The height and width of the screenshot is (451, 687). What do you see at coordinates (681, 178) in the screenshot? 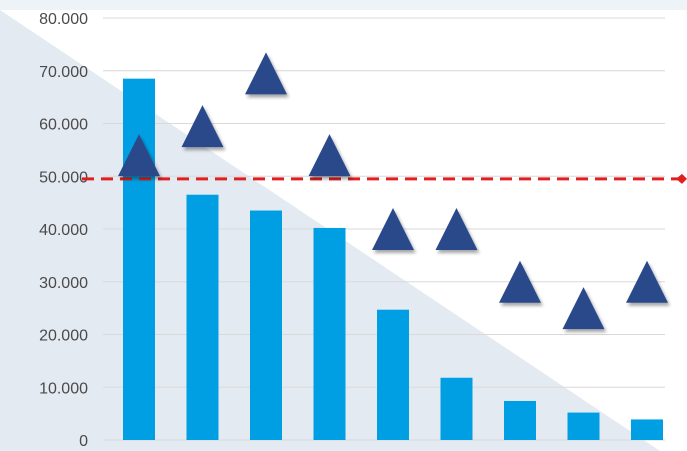
I see `reference-line-end-marker` at bounding box center [681, 178].